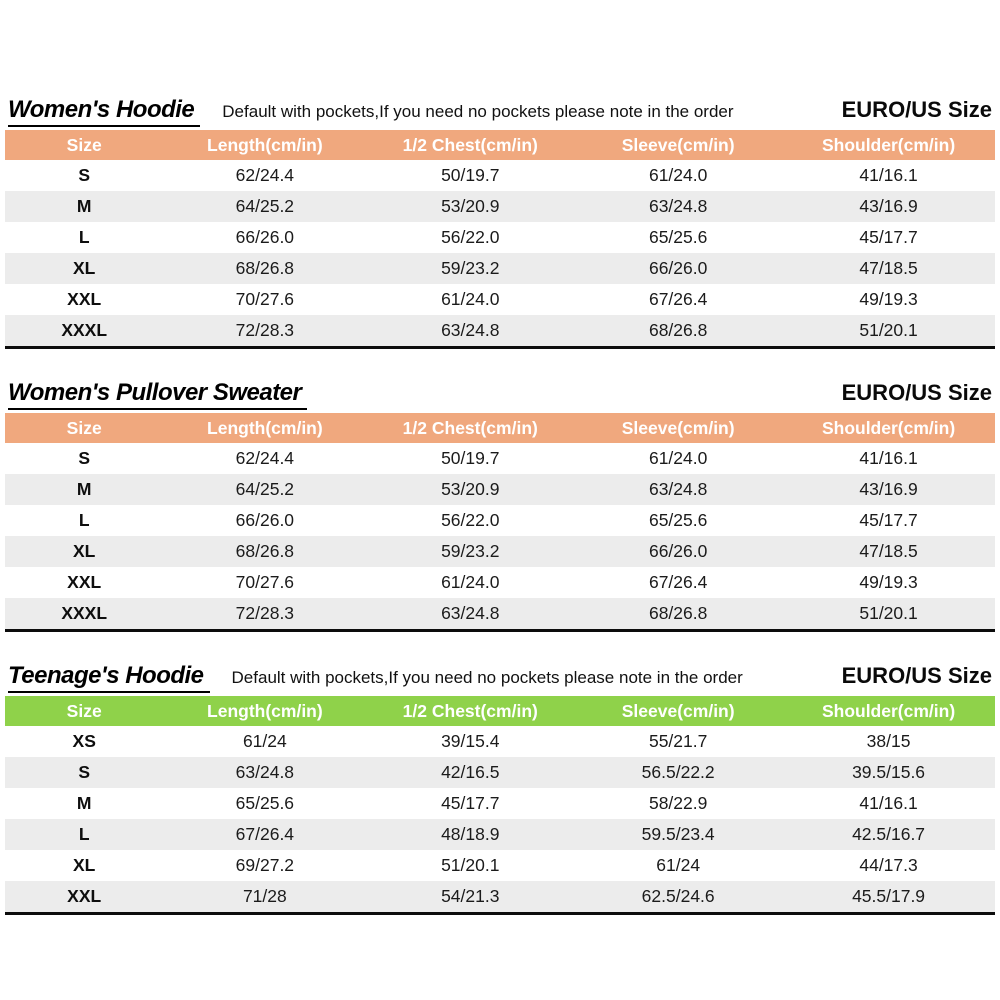 Image resolution: width=1000 pixels, height=1000 pixels. What do you see at coordinates (678, 741) in the screenshot?
I see `measurement-cell: 55/21.7` at bounding box center [678, 741].